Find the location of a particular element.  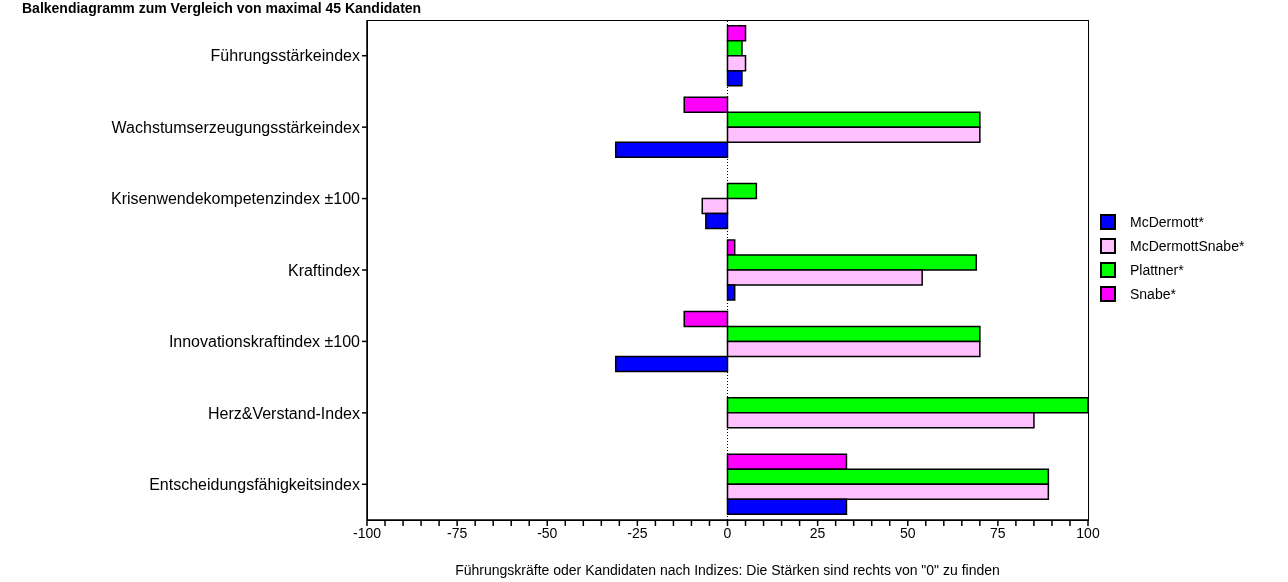

x-tick-label: -75 is located at coordinates (457, 532).